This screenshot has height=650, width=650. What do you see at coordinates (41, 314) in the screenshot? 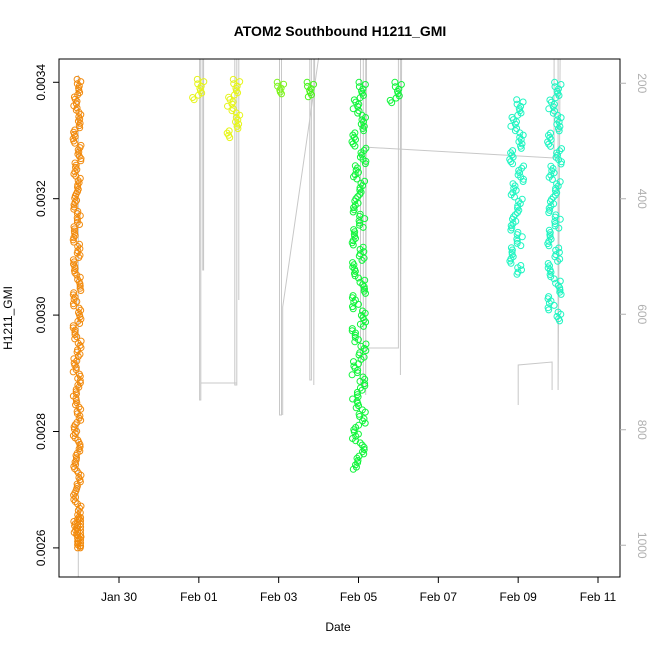
I see `y-tick-label: 0.0030` at bounding box center [41, 314].